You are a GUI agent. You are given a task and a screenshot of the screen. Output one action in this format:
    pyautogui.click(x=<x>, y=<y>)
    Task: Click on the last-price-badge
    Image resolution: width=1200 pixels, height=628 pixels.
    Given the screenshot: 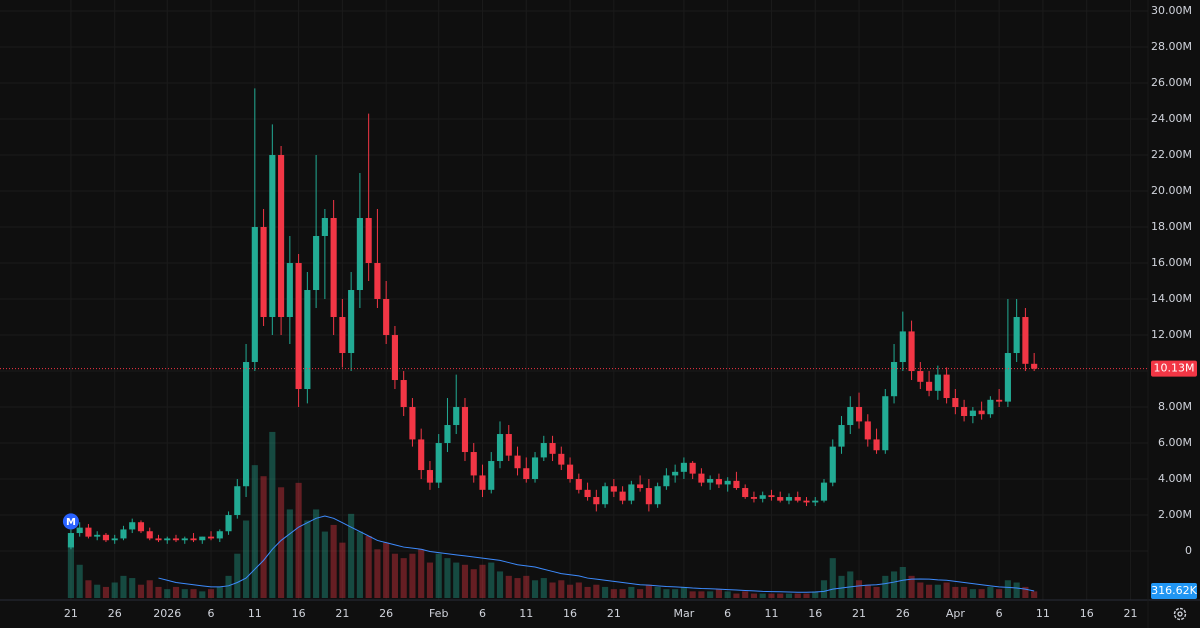 What is the action you would take?
    pyautogui.click(x=1174, y=368)
    